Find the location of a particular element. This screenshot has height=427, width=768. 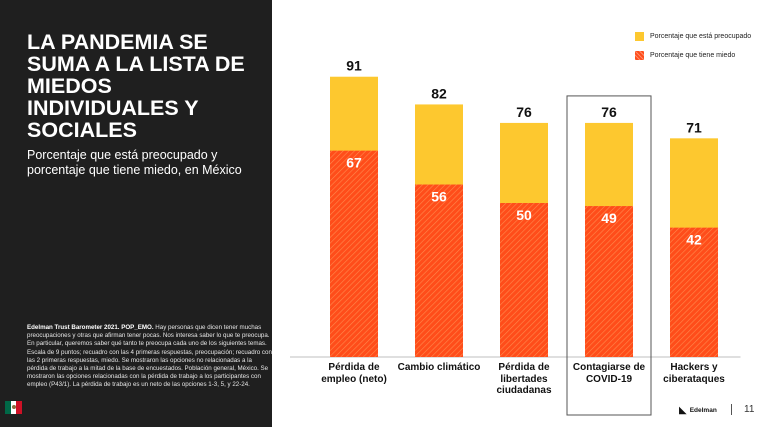

brand-name: Edelman is located at coordinates (703, 410).